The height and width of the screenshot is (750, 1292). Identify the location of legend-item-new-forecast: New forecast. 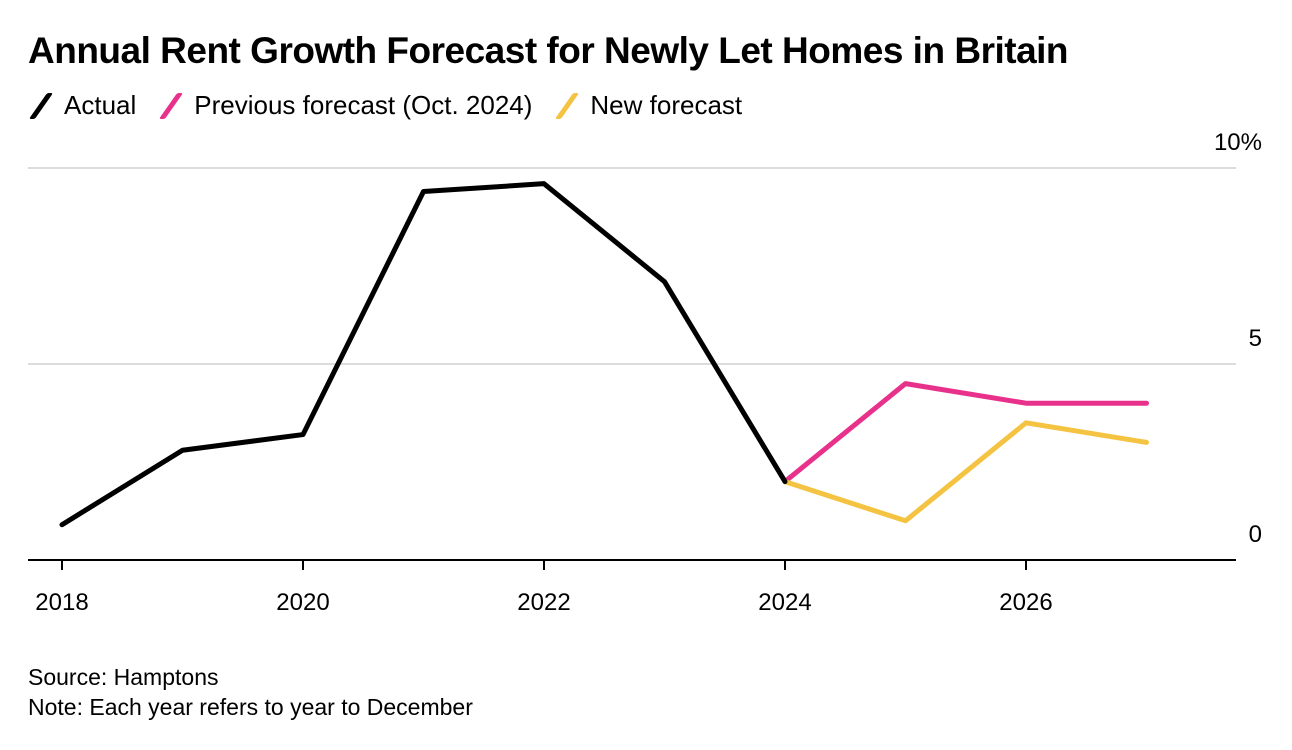
(648, 105).